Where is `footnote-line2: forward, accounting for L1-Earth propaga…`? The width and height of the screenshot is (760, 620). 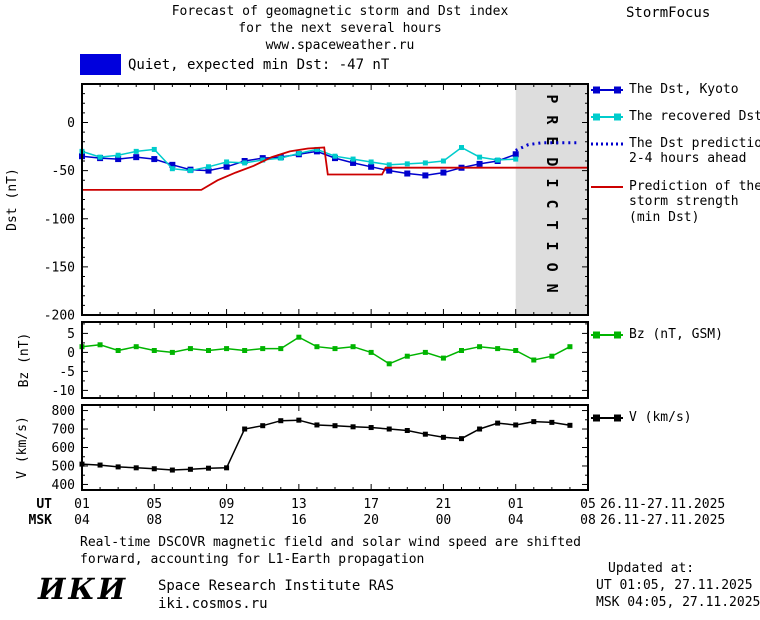 footnote-line2: forward, accounting for L1-Earth propaga… is located at coordinates (252, 559).